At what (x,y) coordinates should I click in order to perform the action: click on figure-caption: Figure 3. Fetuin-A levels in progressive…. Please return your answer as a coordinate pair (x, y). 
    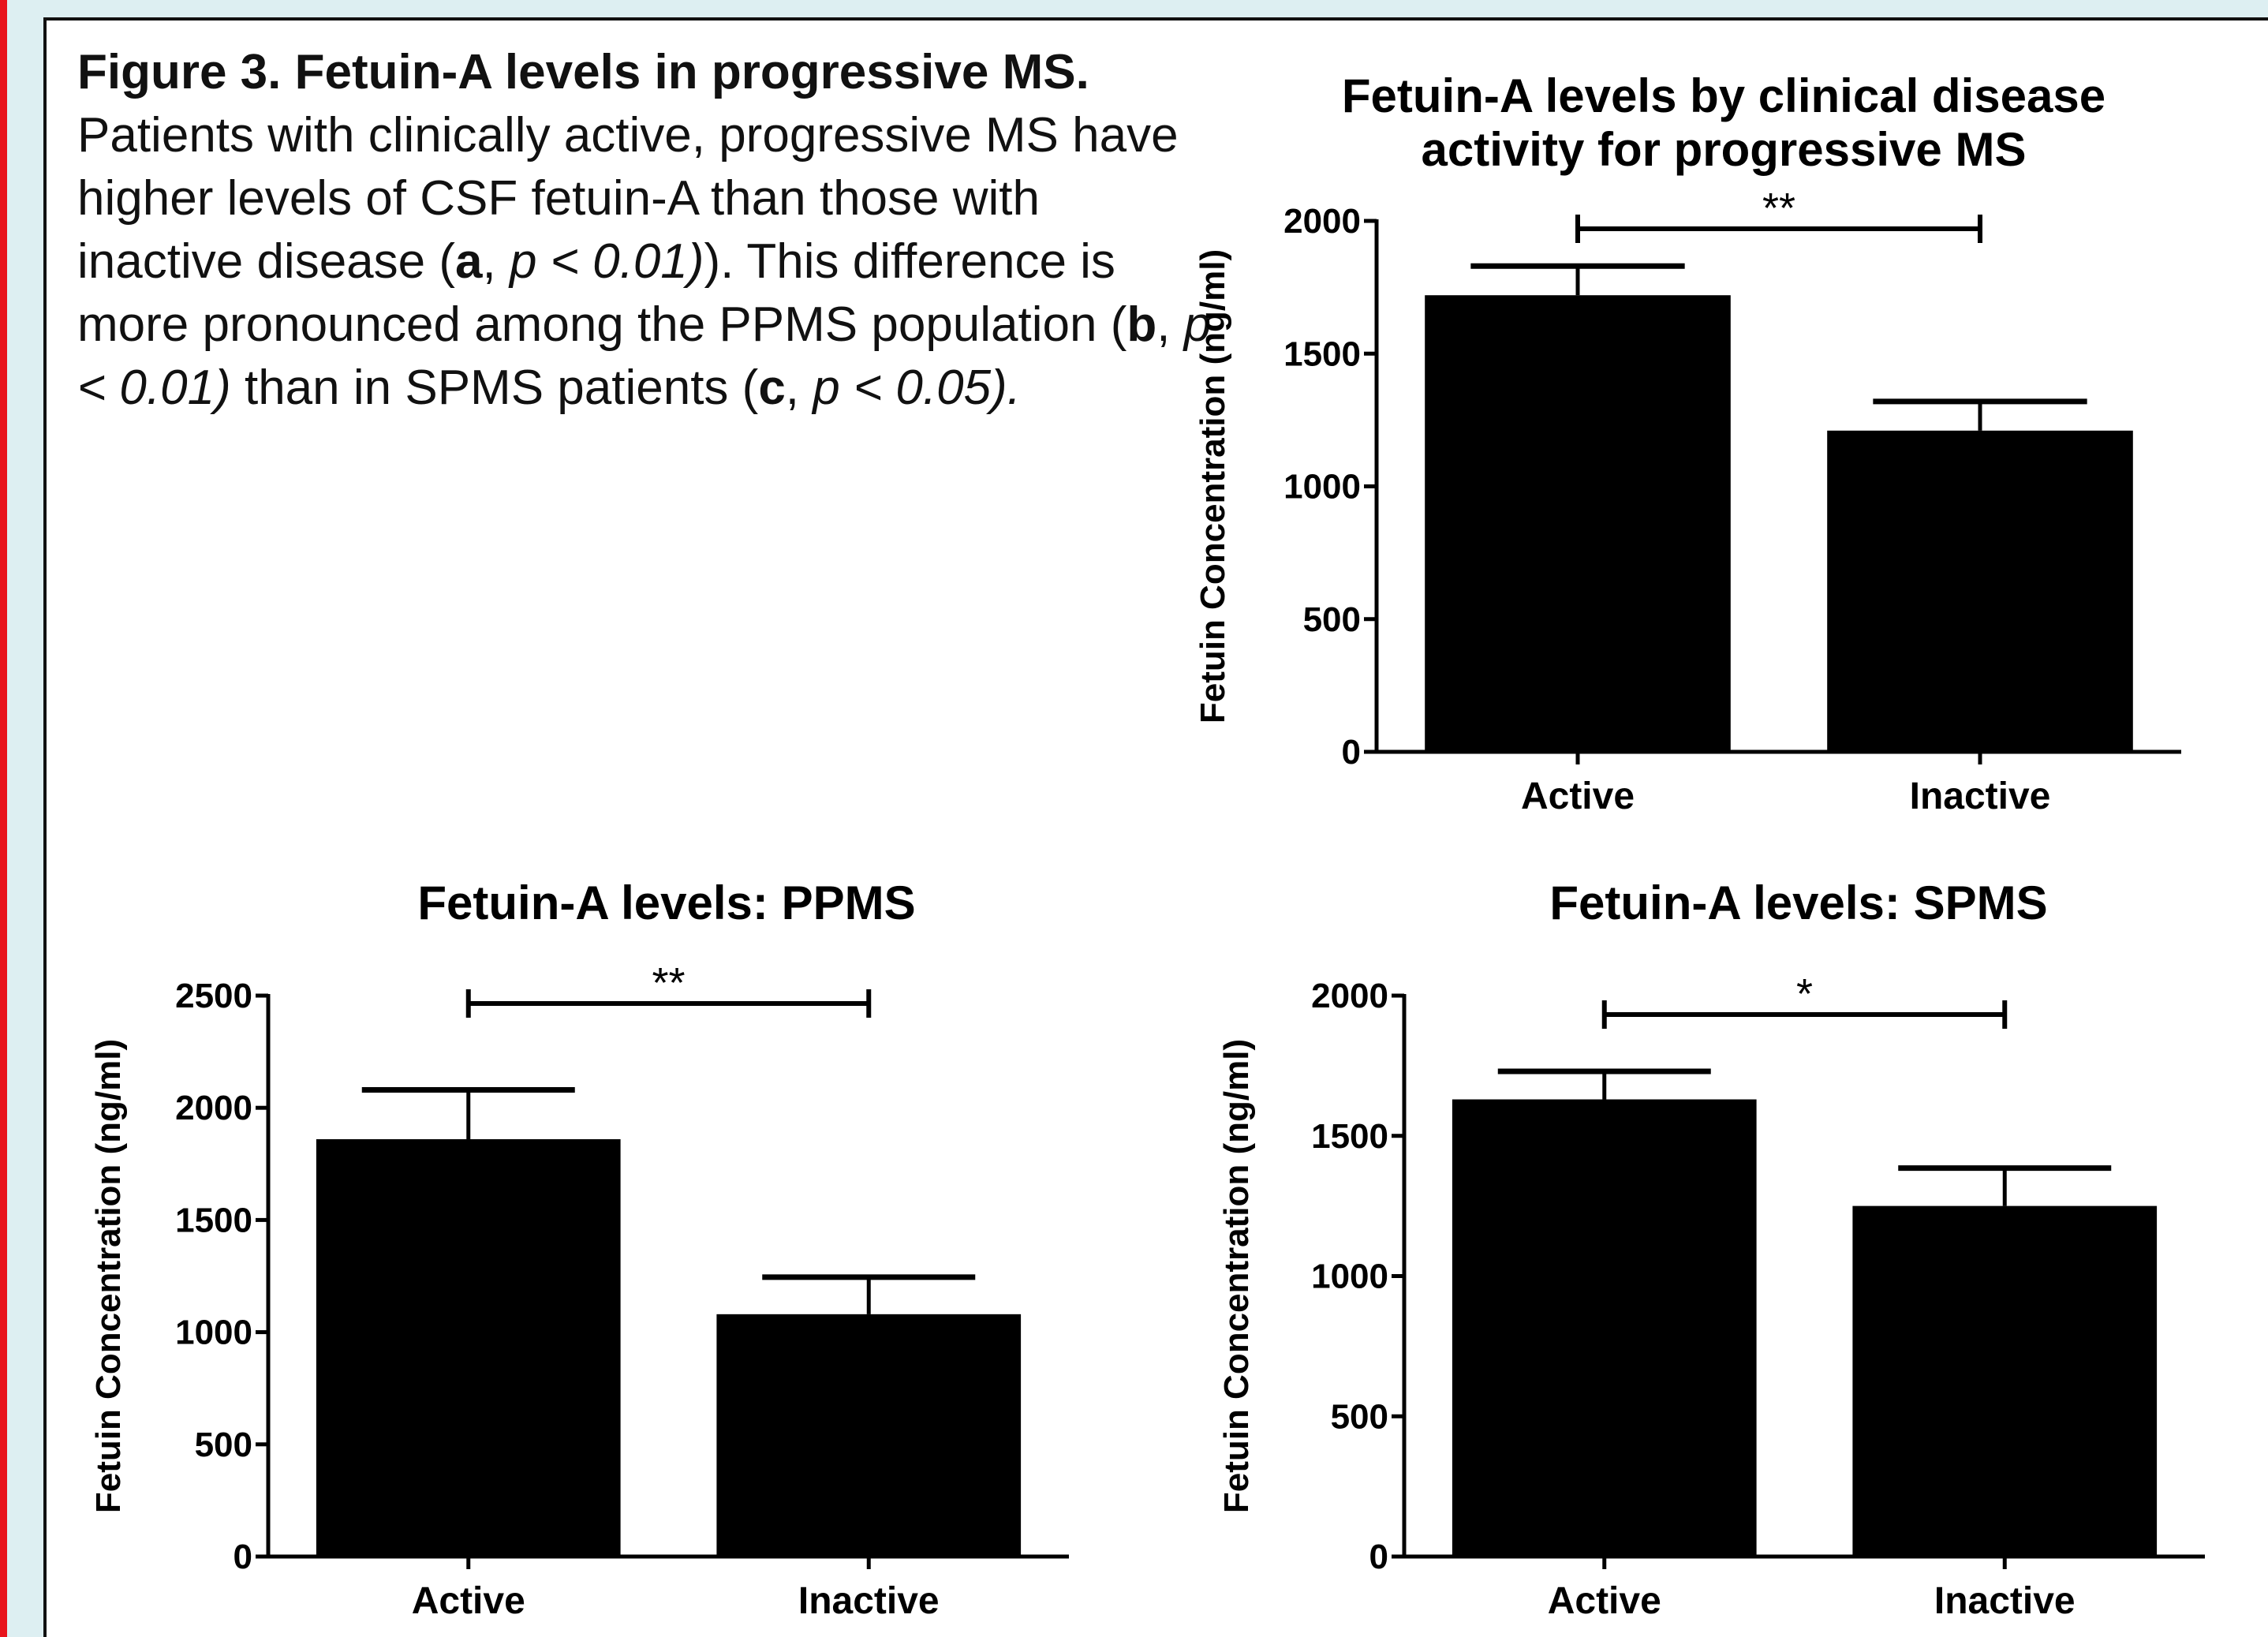
    Looking at the image, I should click on (645, 230).